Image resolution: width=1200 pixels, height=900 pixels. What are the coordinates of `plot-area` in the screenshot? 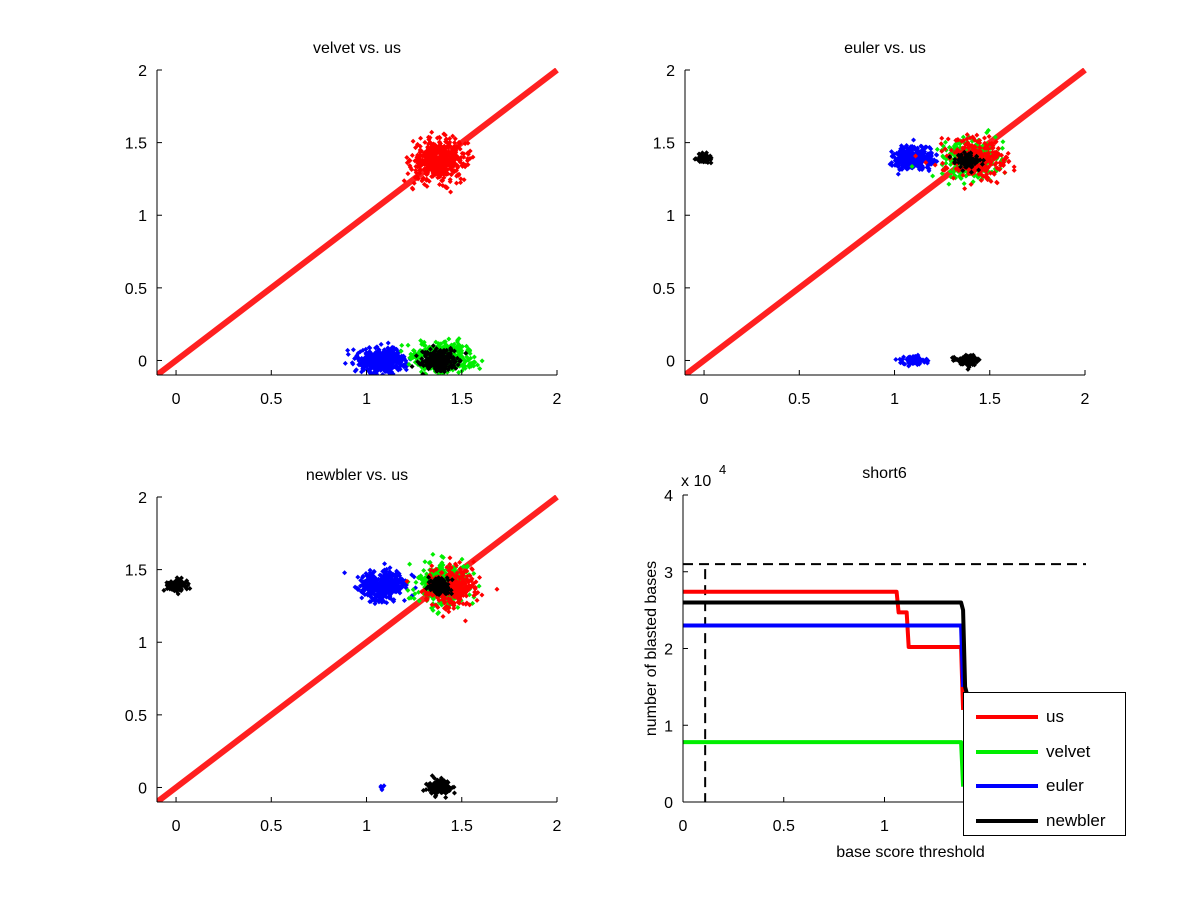 It's located at (358, 225).